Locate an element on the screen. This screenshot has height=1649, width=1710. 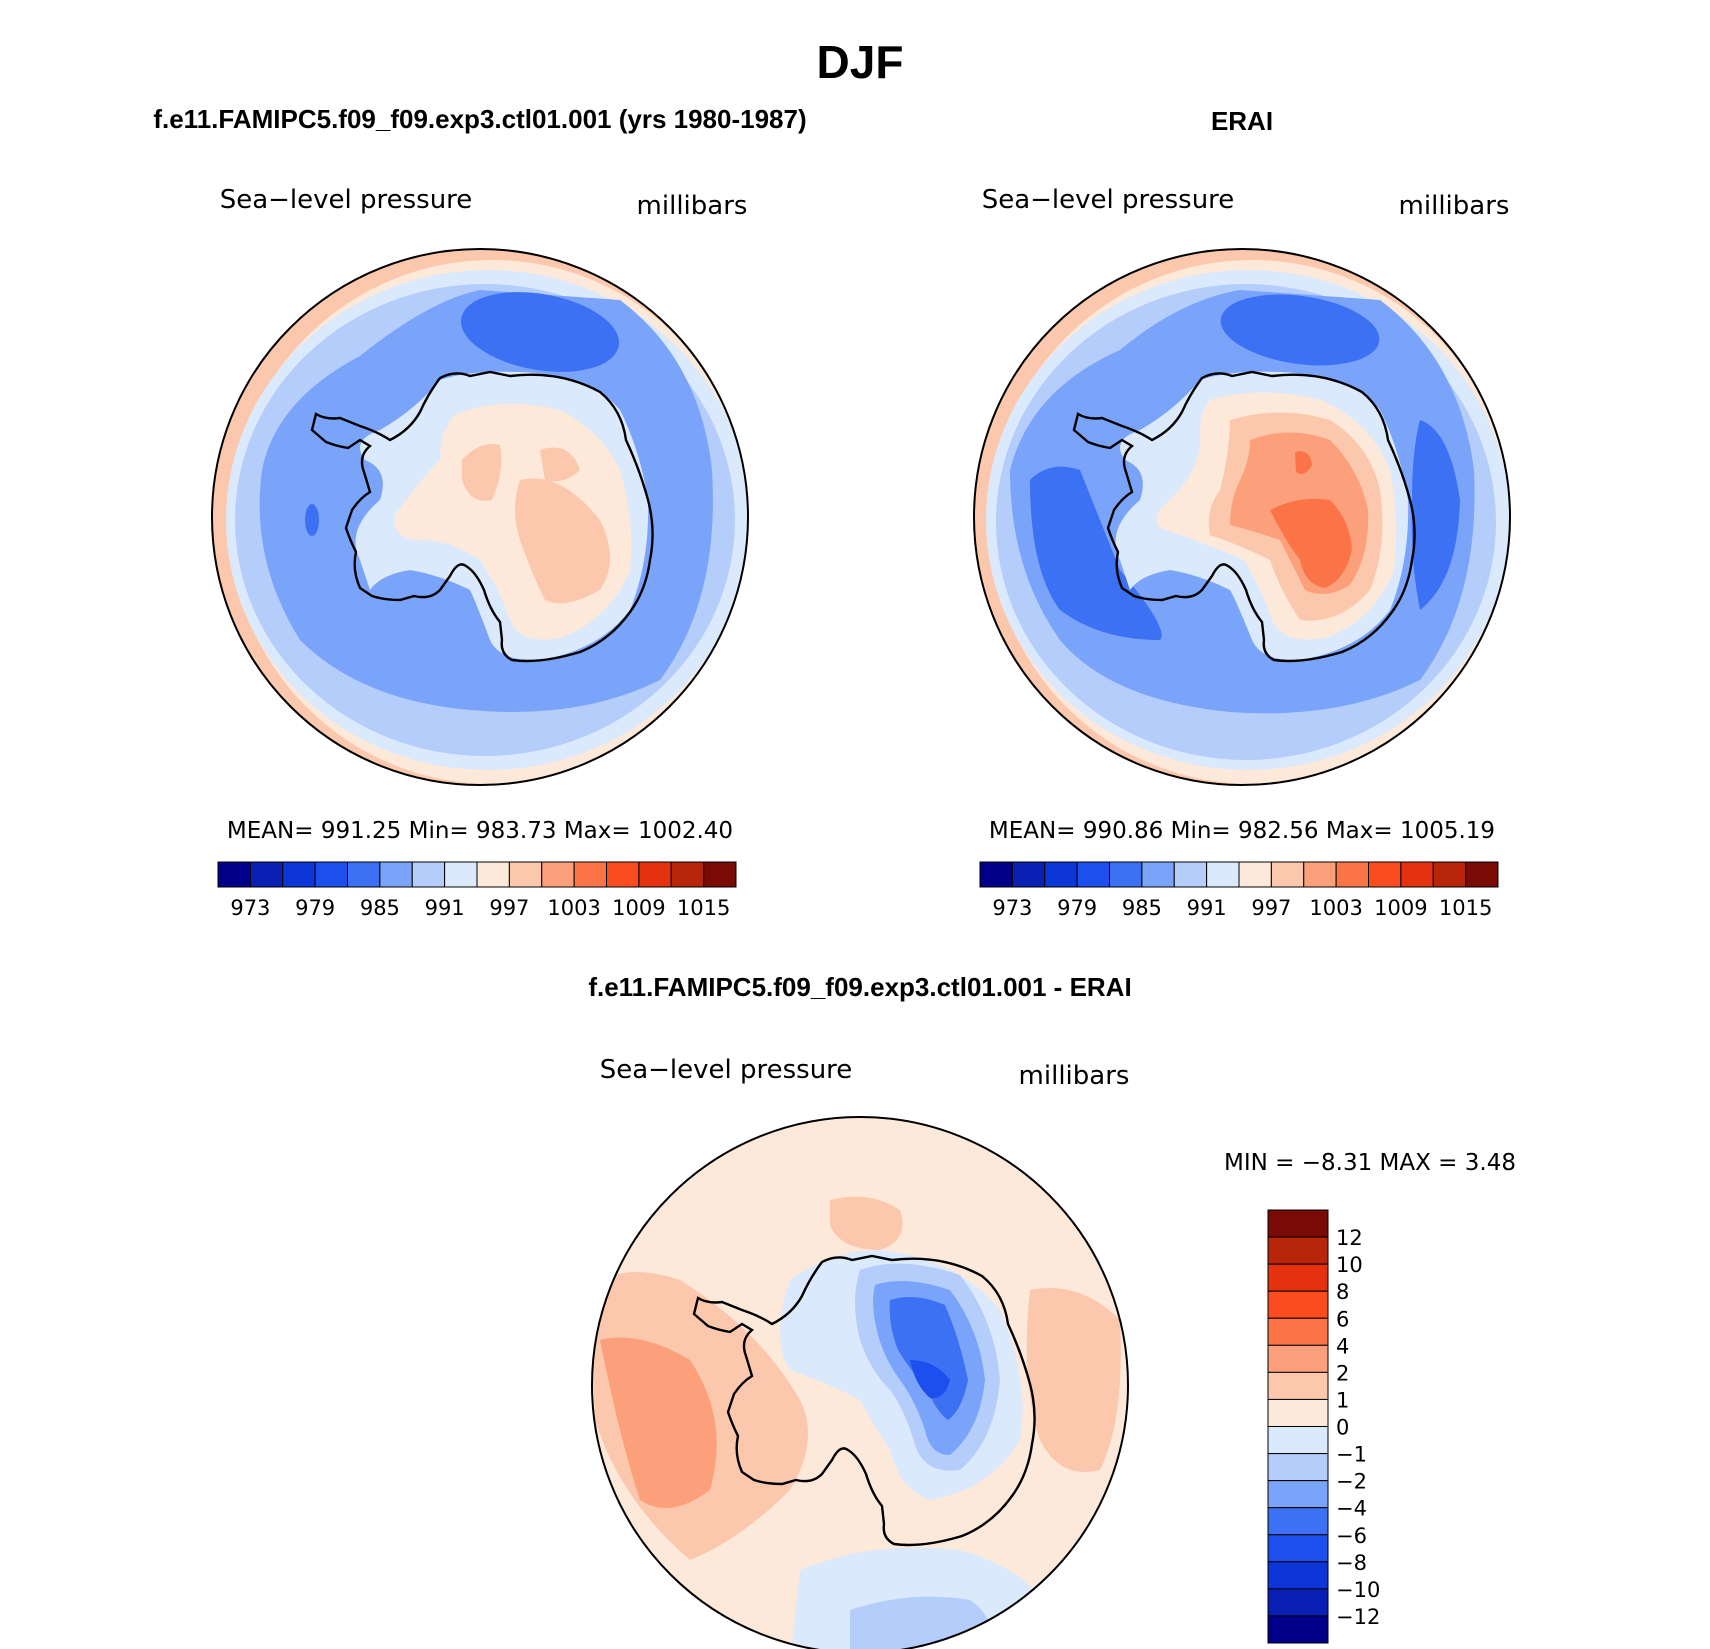
antarctica-fill-neg6 is located at coordinates (928, 1358).